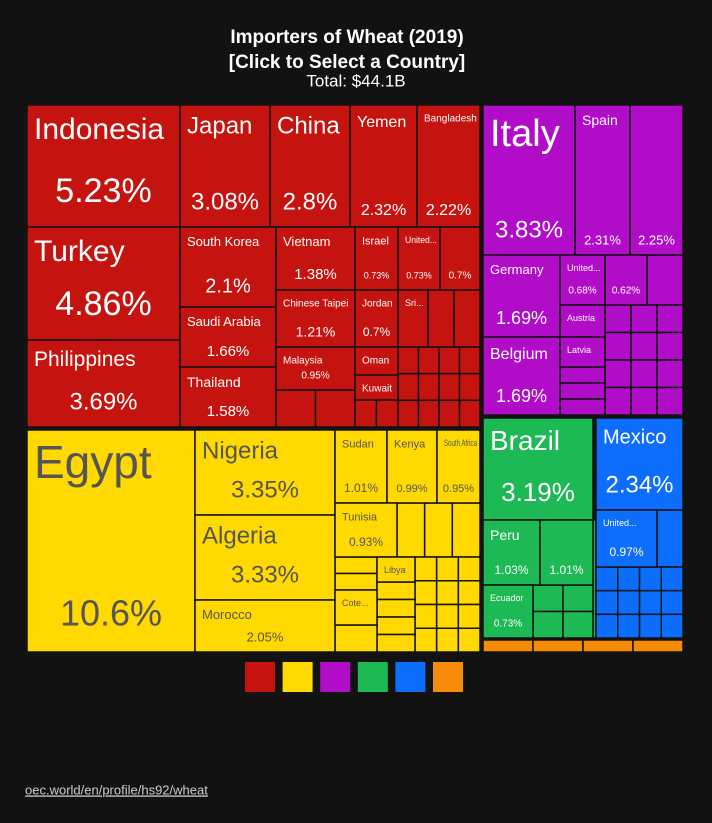  Describe the element at coordinates (315, 376) in the screenshot. I see `value-label: 0.95%` at that location.